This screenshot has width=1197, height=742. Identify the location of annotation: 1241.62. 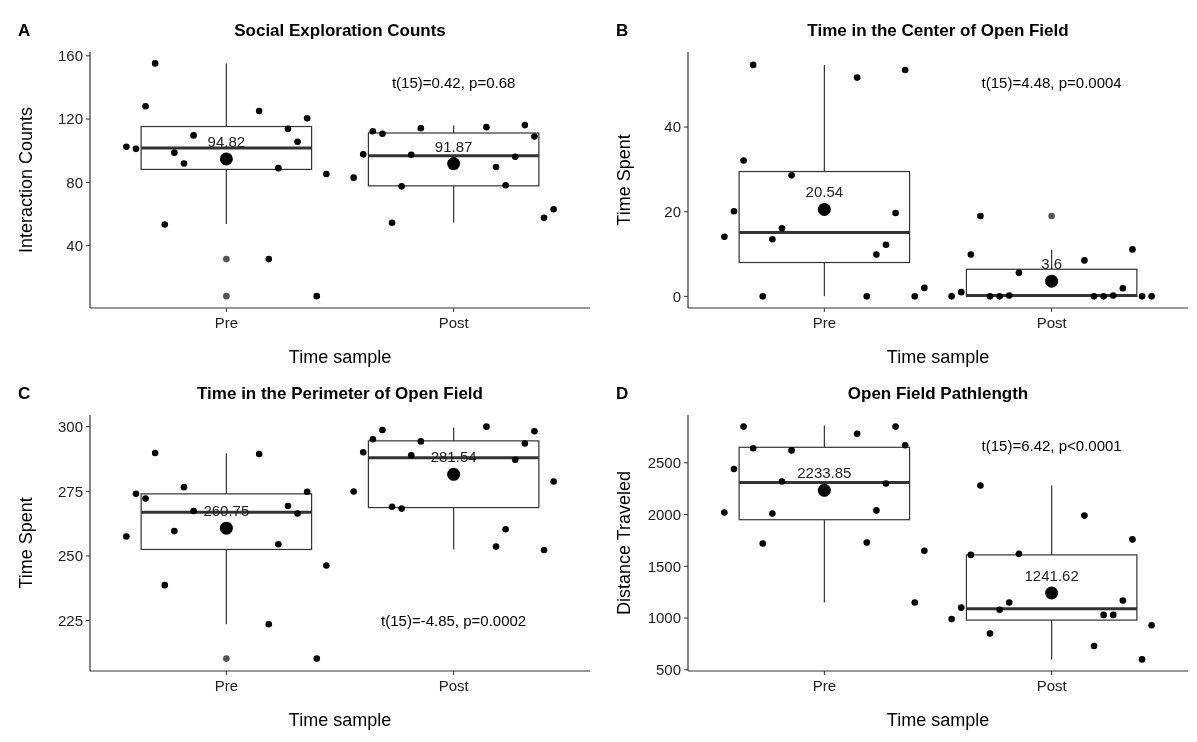
(1051, 576).